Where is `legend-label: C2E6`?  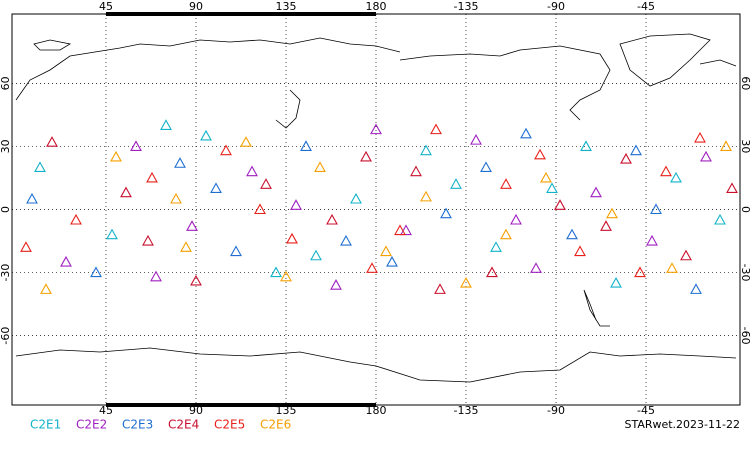
legend-label: C2E6 is located at coordinates (275, 425).